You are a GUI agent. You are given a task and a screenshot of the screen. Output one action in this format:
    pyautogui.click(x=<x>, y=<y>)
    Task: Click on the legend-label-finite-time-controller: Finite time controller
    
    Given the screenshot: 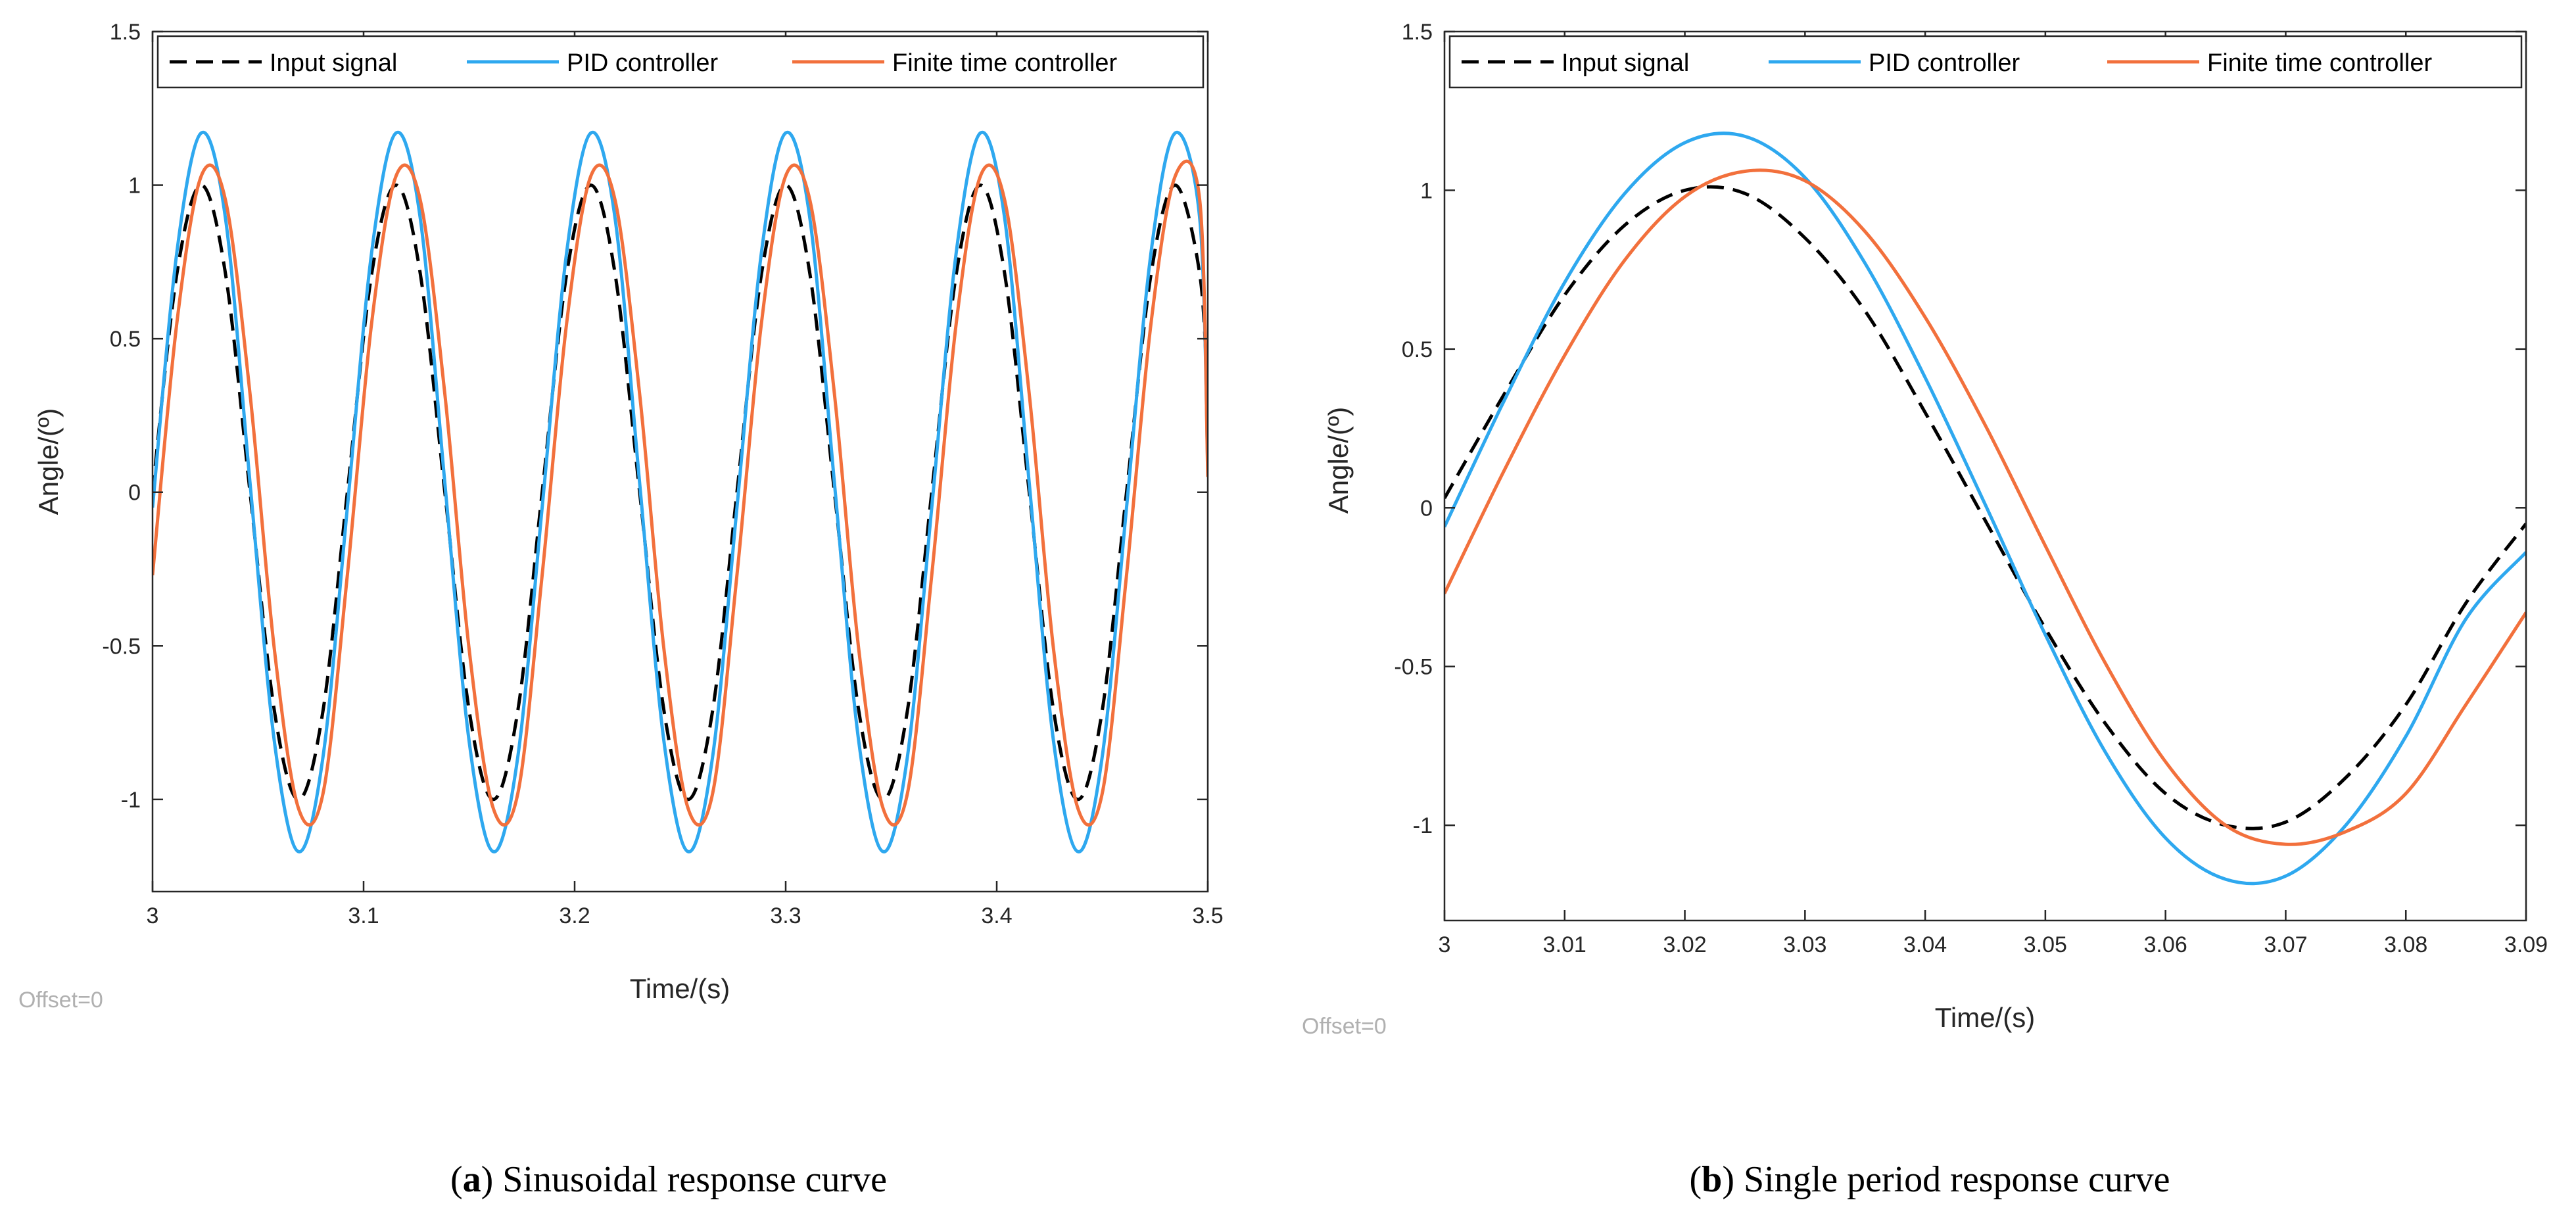 What is the action you would take?
    pyautogui.click(x=1005, y=63)
    